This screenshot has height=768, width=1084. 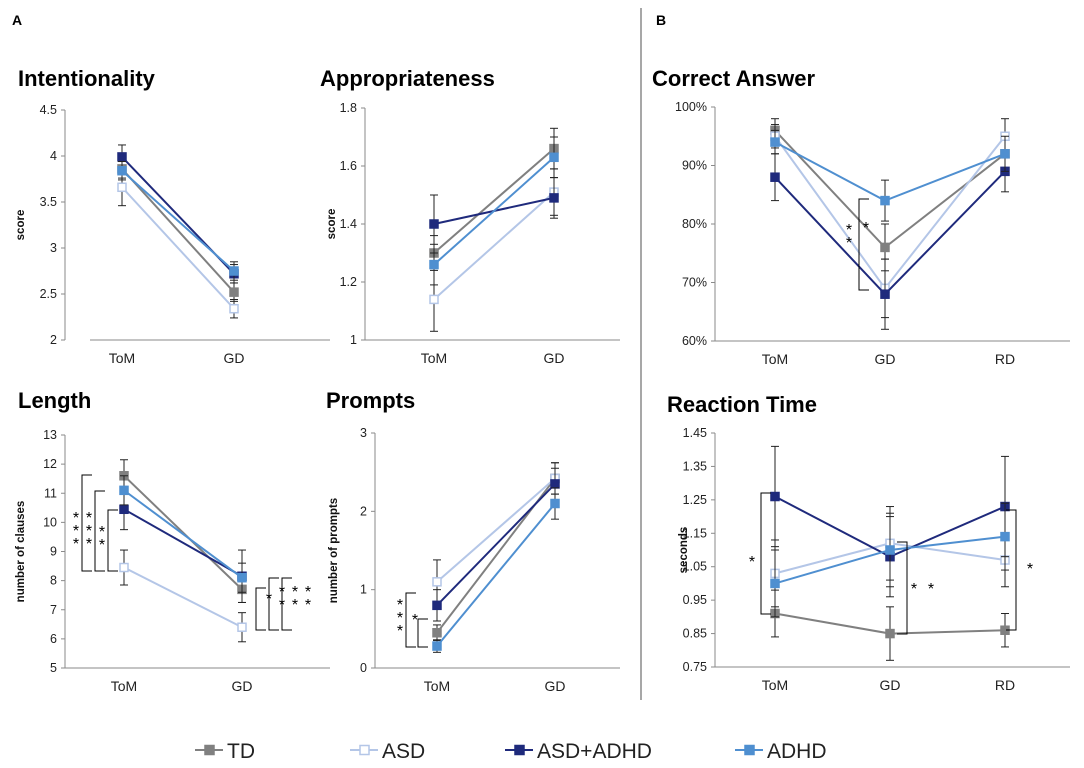 I want to click on y-tick-label: 1.45, so click(x=695, y=433).